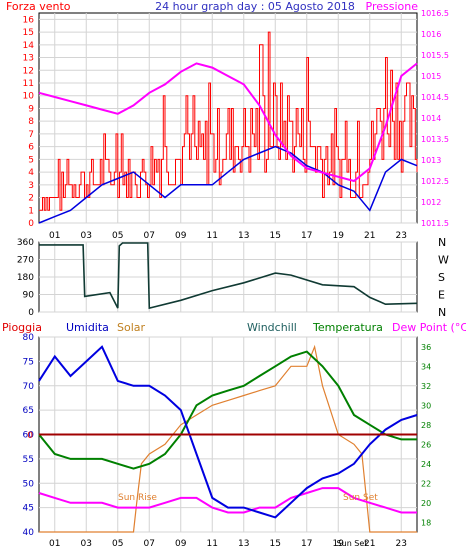 The width and height of the screenshot is (466, 555). Describe the element at coordinates (25, 261) in the screenshot. I see `direction-tick-label: 270` at that location.